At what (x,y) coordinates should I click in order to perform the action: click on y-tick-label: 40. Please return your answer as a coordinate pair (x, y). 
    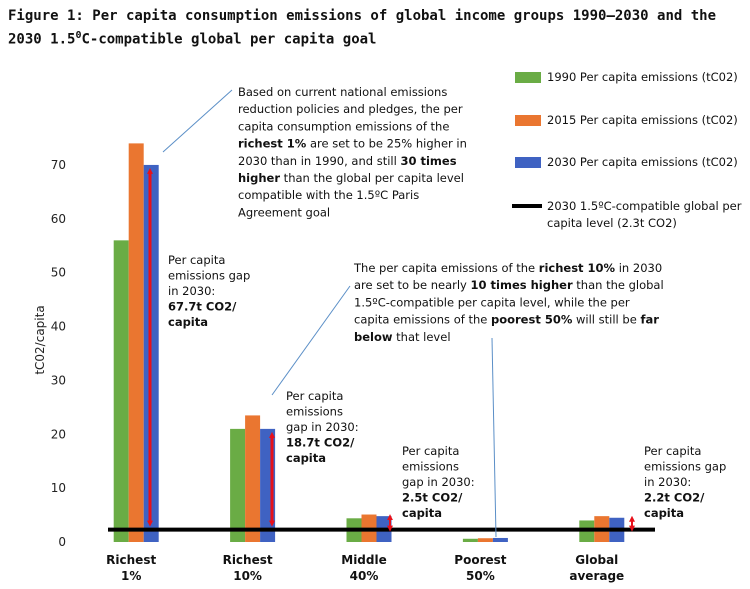
    Looking at the image, I should click on (58, 327).